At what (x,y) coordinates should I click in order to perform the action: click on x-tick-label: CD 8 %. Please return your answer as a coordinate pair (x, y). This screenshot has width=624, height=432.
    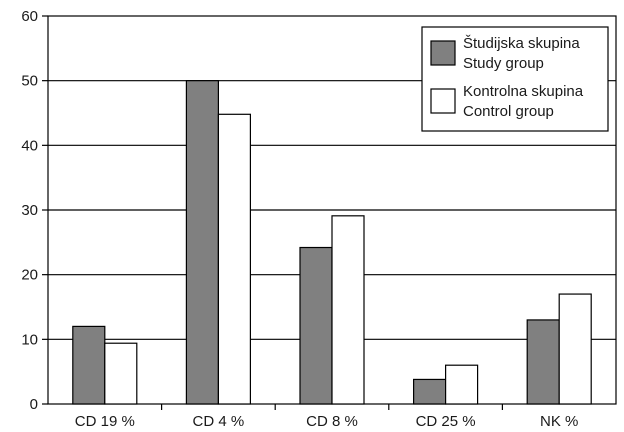
    Looking at the image, I should click on (332, 421).